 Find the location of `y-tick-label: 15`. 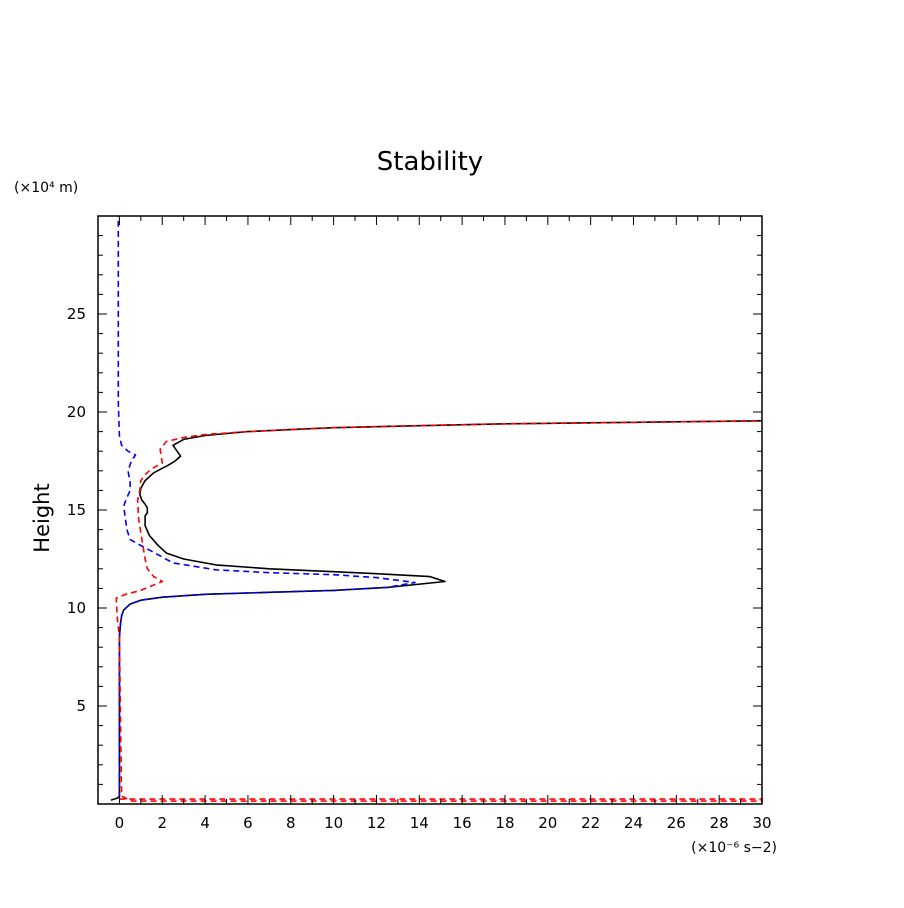

y-tick-label: 15 is located at coordinates (76, 510).